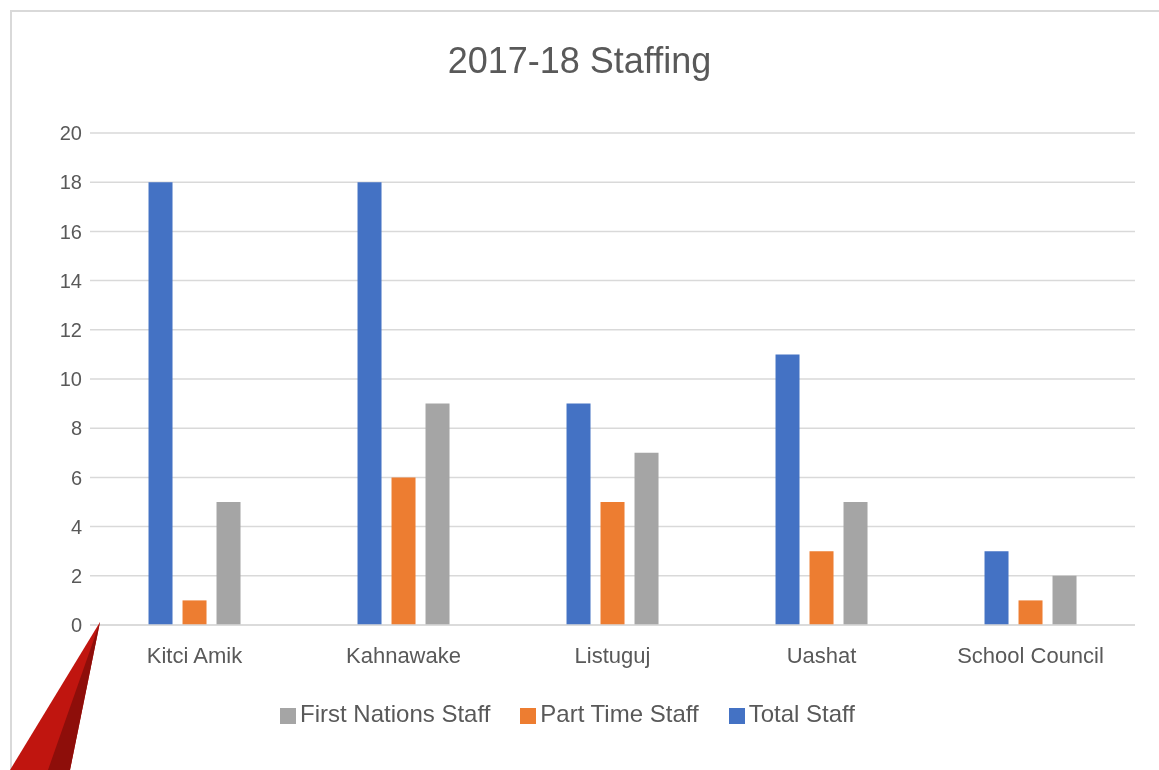 This screenshot has height=770, width=1159. Describe the element at coordinates (395, 713) in the screenshot. I see `legend-label: First Nations Staff` at that location.